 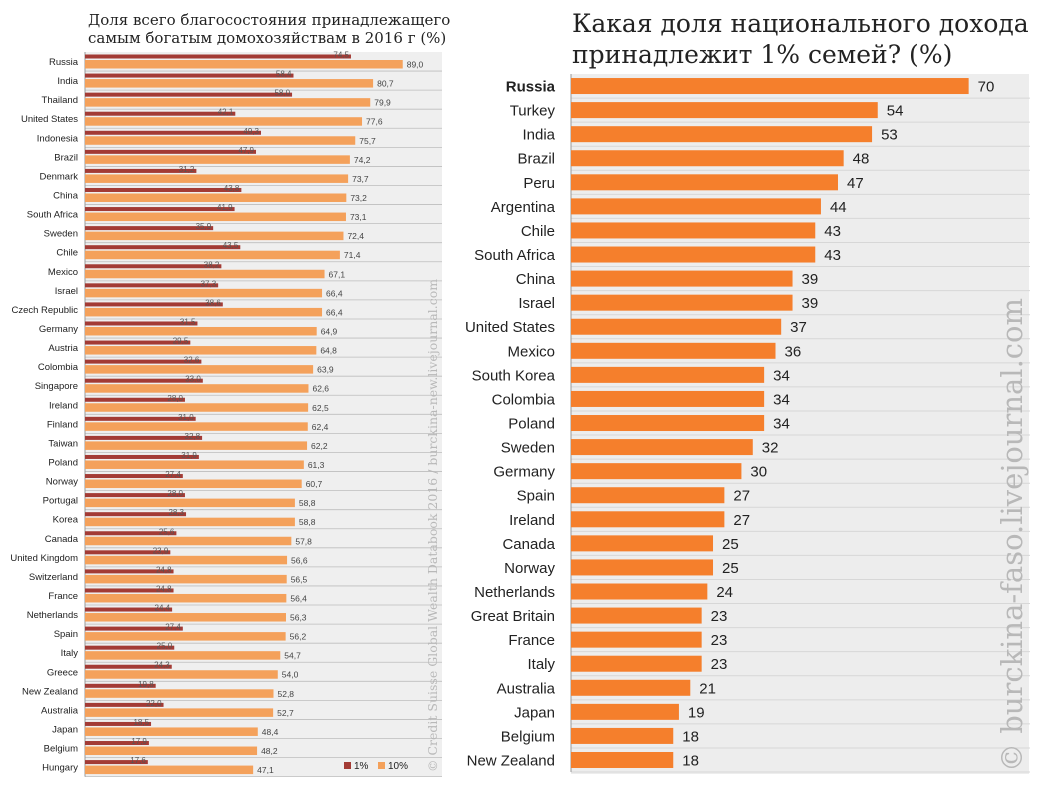 What do you see at coordinates (696, 712) in the screenshot?
I see `right-value-label: 19` at bounding box center [696, 712].